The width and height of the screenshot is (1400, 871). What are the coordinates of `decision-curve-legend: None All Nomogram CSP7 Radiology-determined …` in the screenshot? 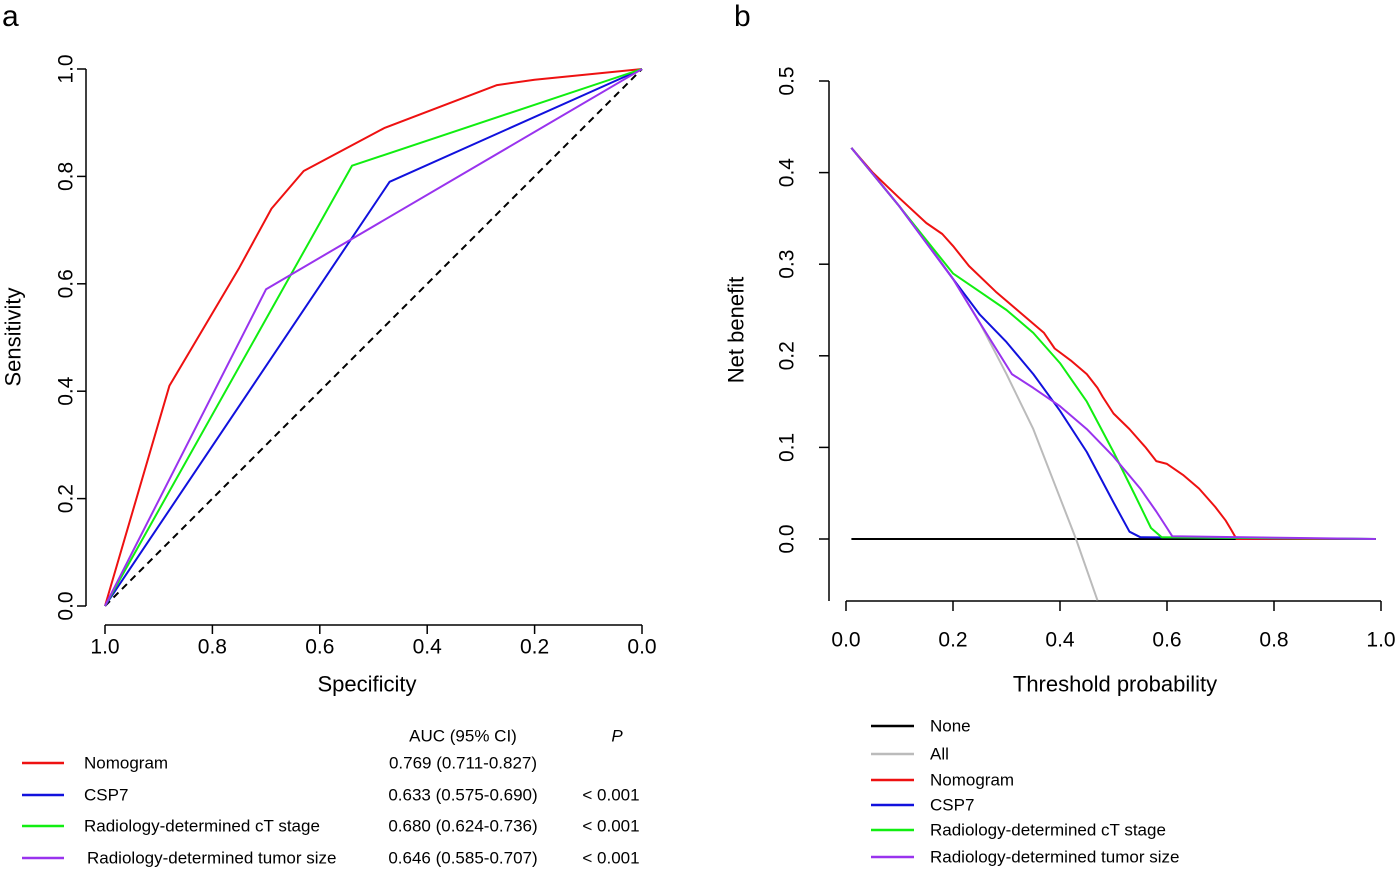 It's located at (1025, 792).